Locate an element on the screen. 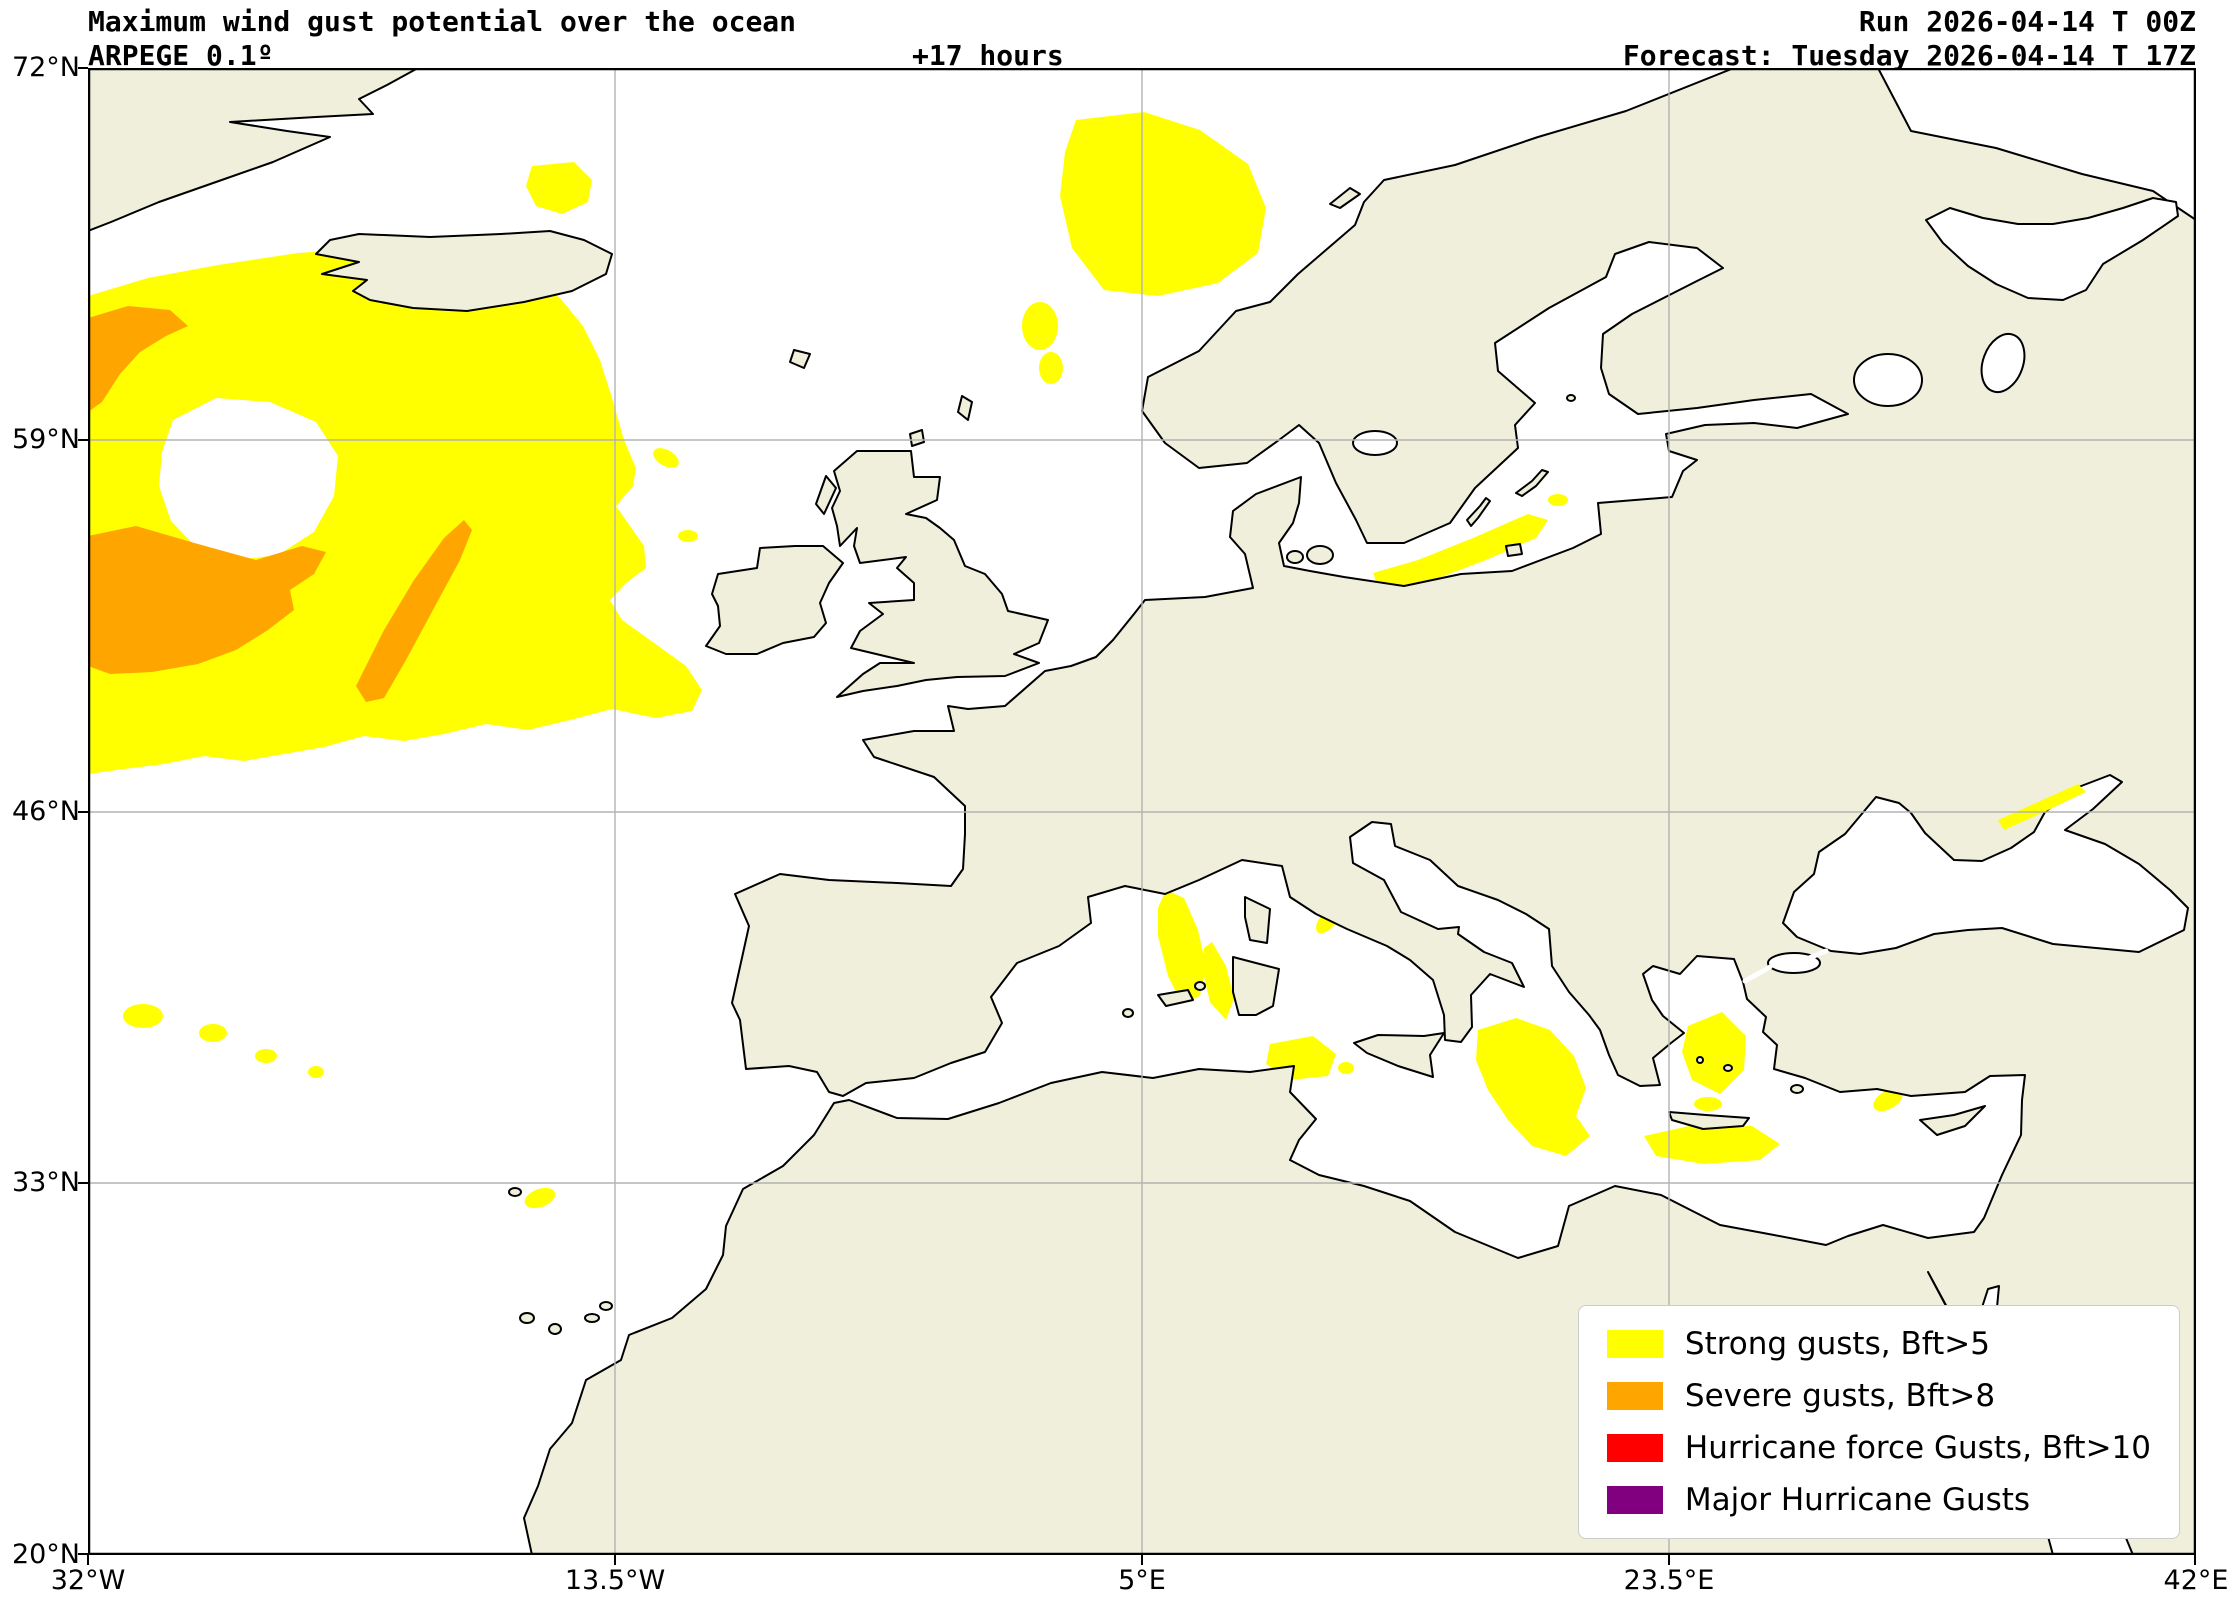 The image size is (2233, 1604). gust-norwegian-sea is located at coordinates (1163, 204).